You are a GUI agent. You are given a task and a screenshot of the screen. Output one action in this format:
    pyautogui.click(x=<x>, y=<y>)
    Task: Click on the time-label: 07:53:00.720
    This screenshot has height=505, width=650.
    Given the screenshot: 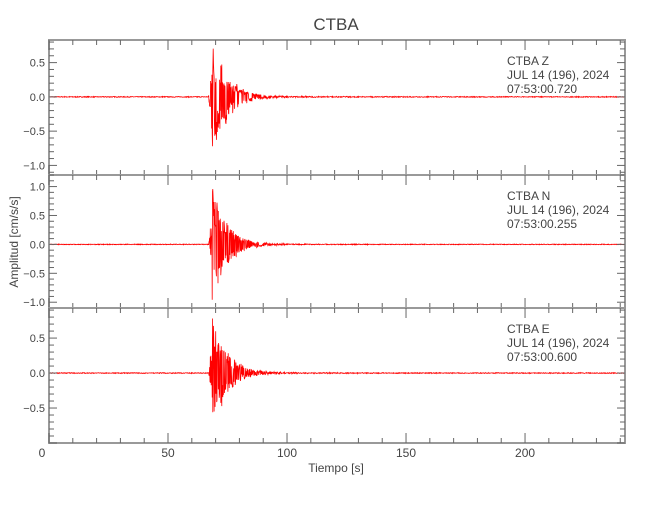 What is the action you would take?
    pyautogui.click(x=542, y=89)
    